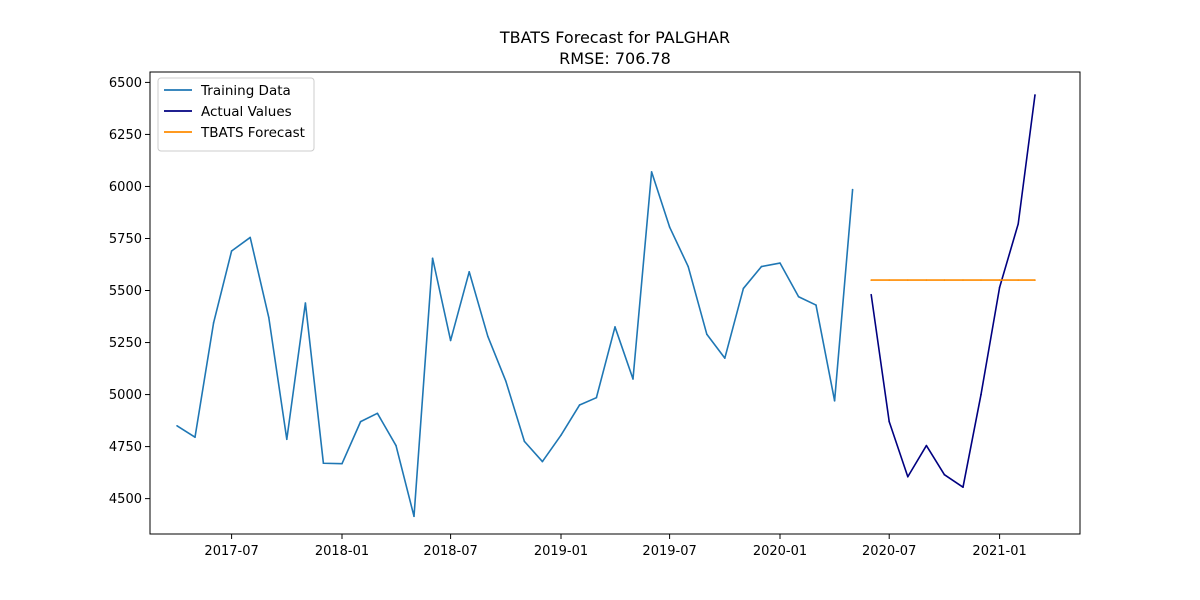  I want to click on y-tick-label: 6250, so click(125, 135).